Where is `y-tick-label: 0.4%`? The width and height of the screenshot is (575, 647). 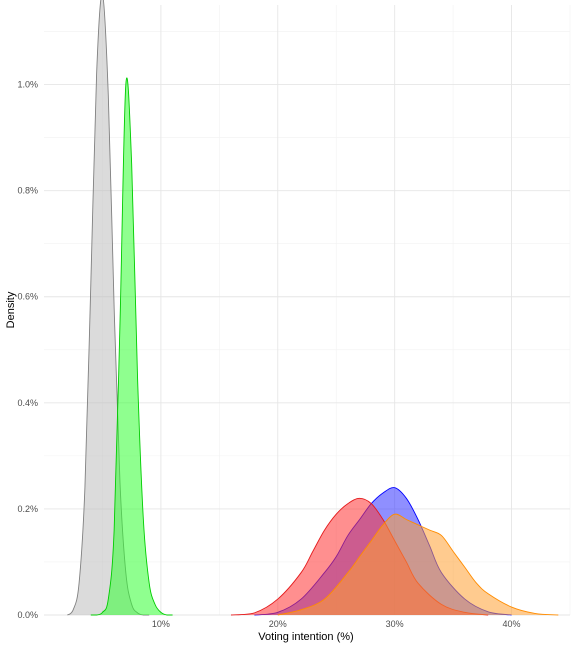
y-tick-label: 0.4% is located at coordinates (27, 403).